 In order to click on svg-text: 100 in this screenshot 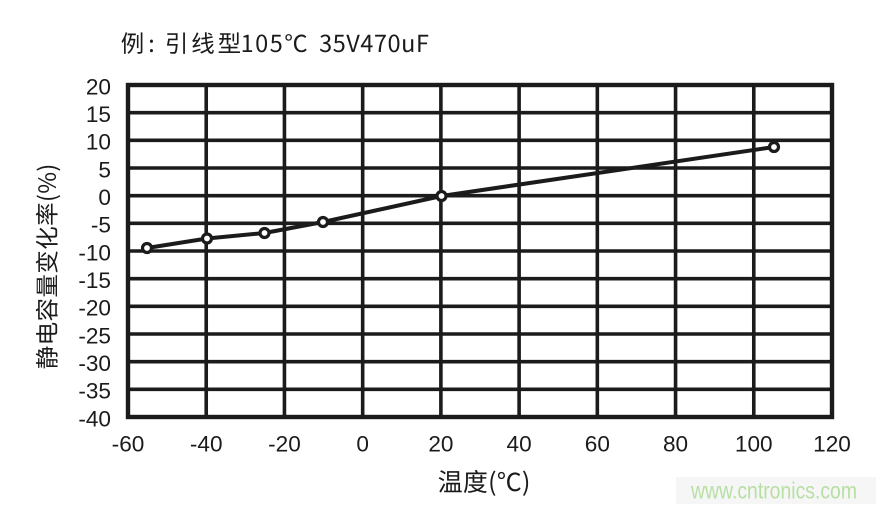, I will do `click(754, 444)`.